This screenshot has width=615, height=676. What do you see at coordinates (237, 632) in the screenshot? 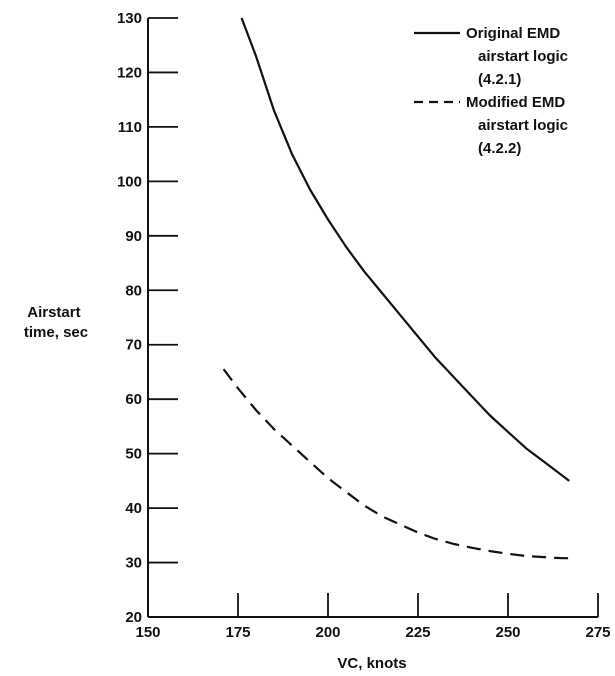
I see `x-tick-label-175: 175` at bounding box center [237, 632].